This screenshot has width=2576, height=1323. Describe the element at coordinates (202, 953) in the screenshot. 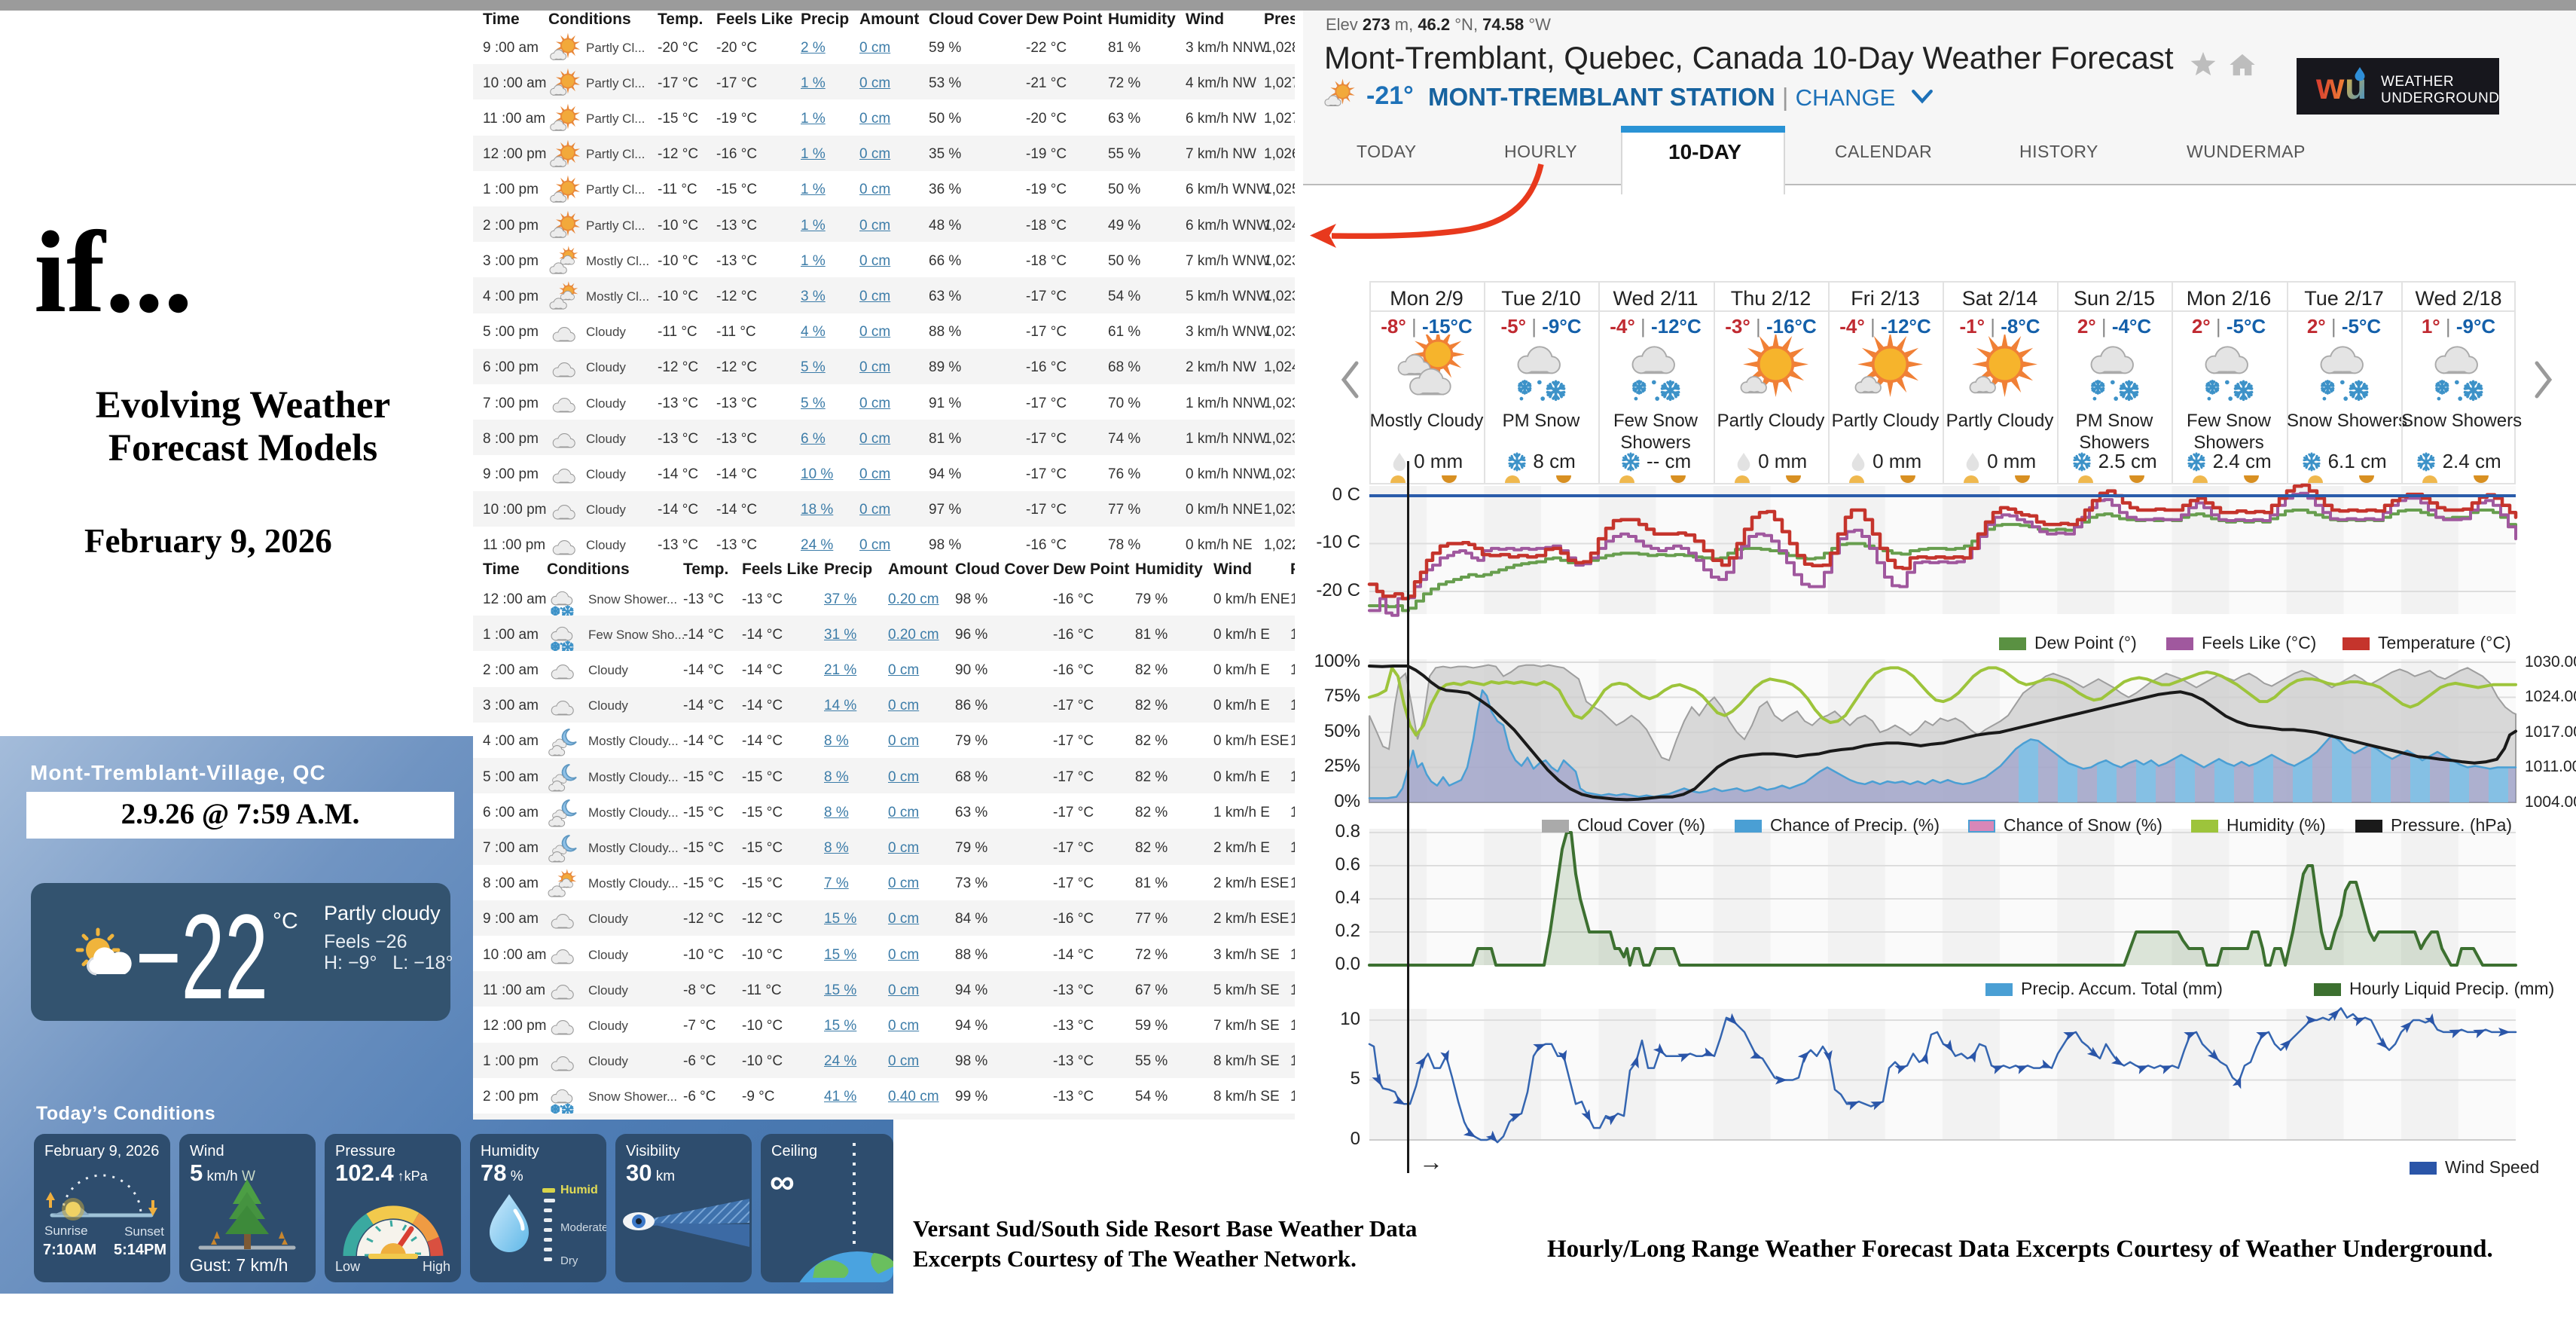

I see `svg-text: −22` at that location.